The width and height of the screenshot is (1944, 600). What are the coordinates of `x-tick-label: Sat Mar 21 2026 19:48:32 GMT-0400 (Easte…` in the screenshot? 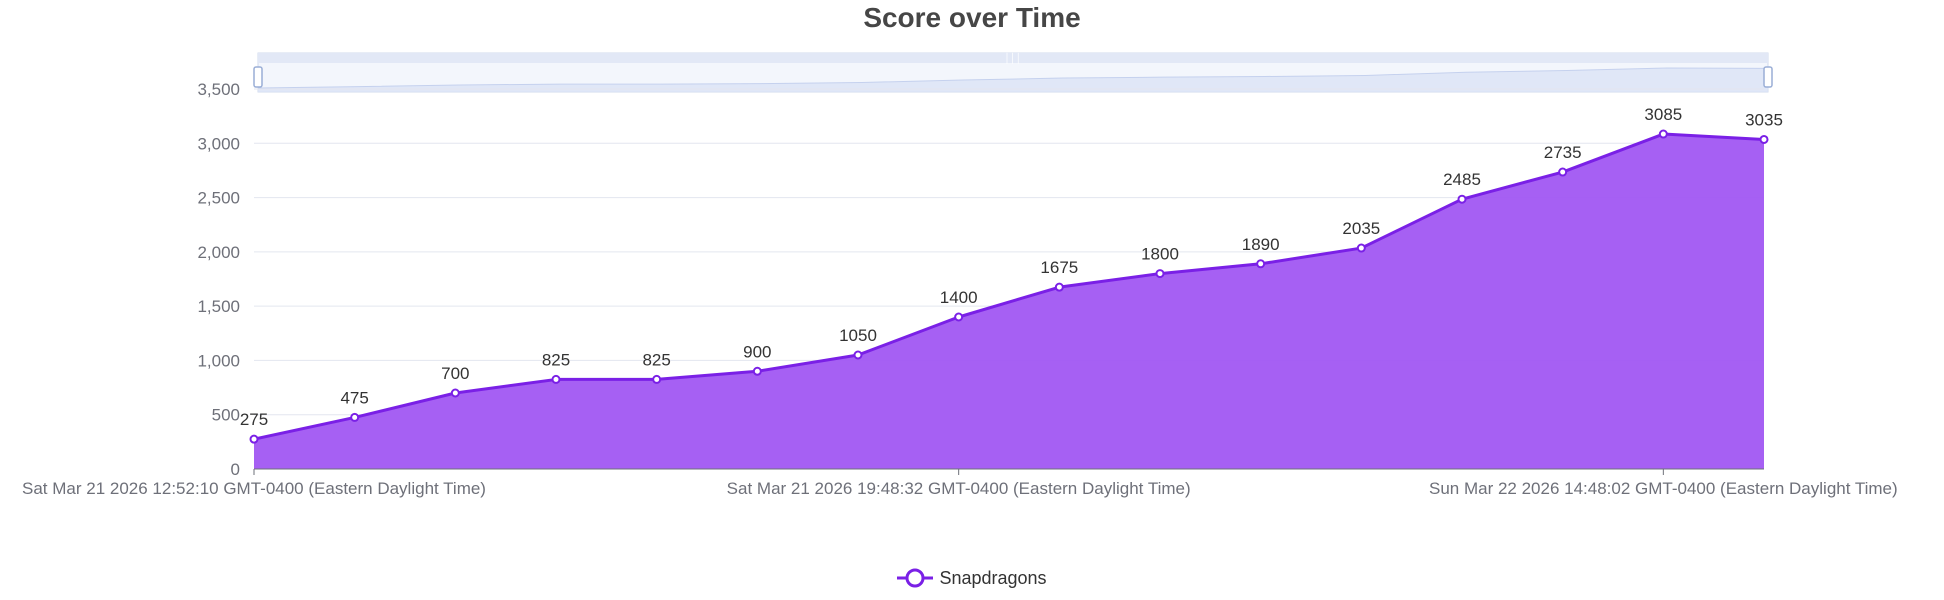 It's located at (959, 488).